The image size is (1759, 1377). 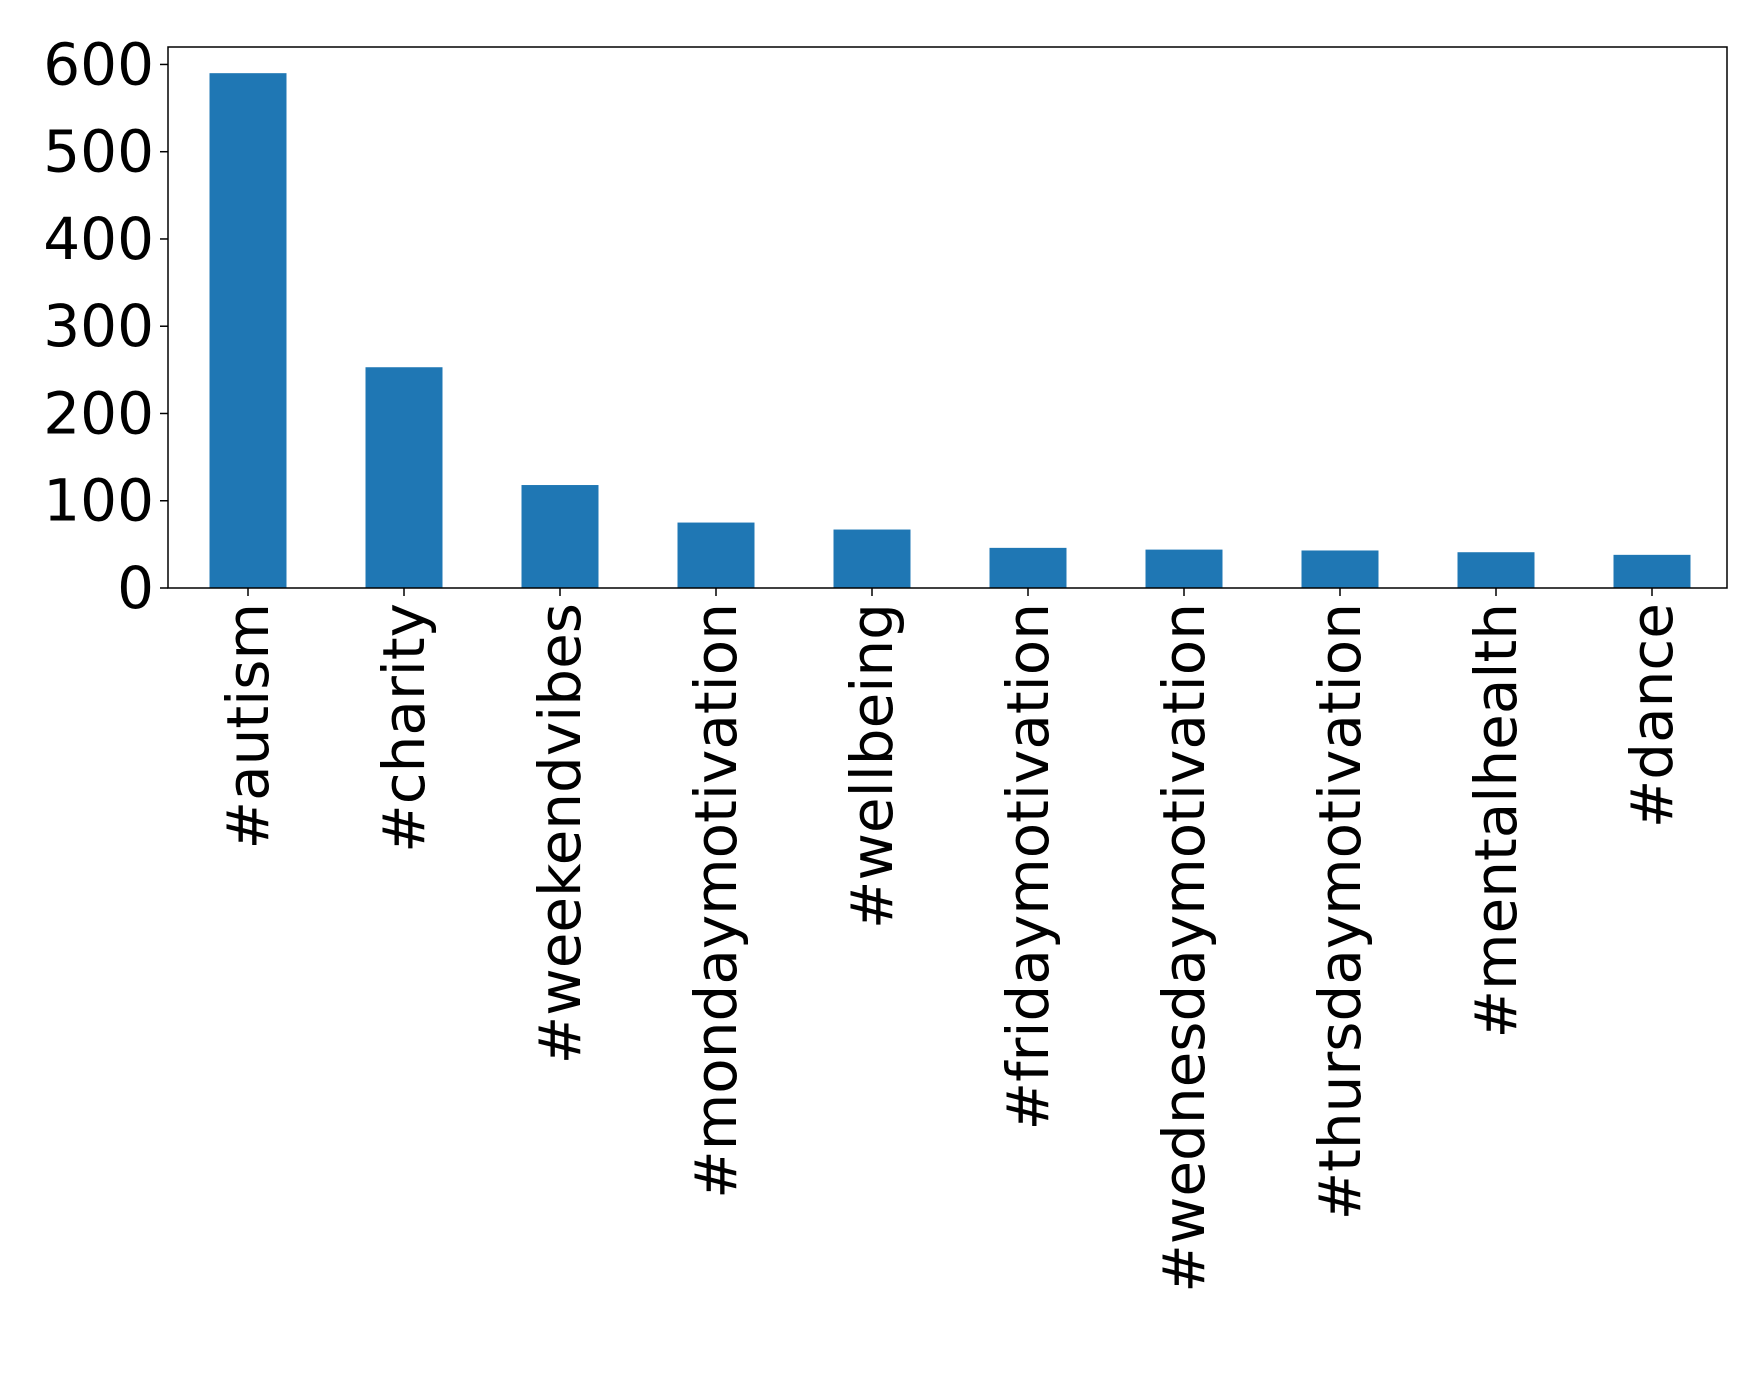 I want to click on y-tick-label: 100, so click(x=98, y=501).